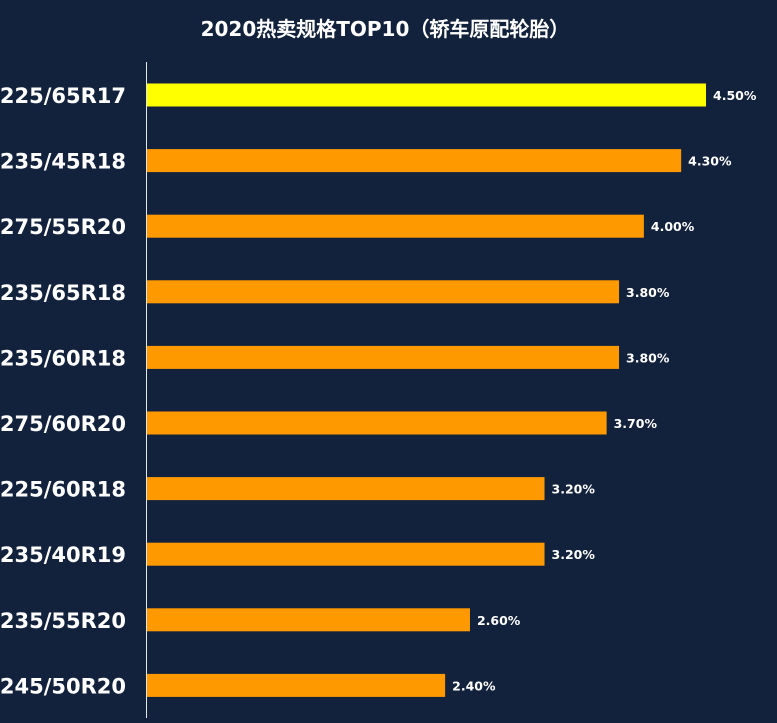  Describe the element at coordinates (63, 490) in the screenshot. I see `category-label: 225/60R18` at that location.